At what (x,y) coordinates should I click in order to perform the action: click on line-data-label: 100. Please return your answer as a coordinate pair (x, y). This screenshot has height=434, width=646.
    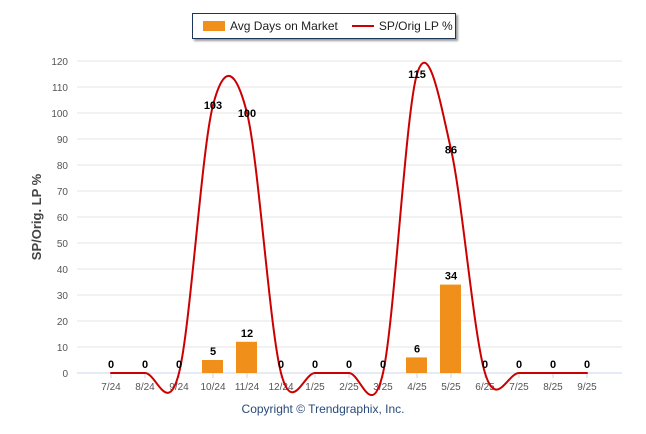
    Looking at the image, I should click on (247, 114).